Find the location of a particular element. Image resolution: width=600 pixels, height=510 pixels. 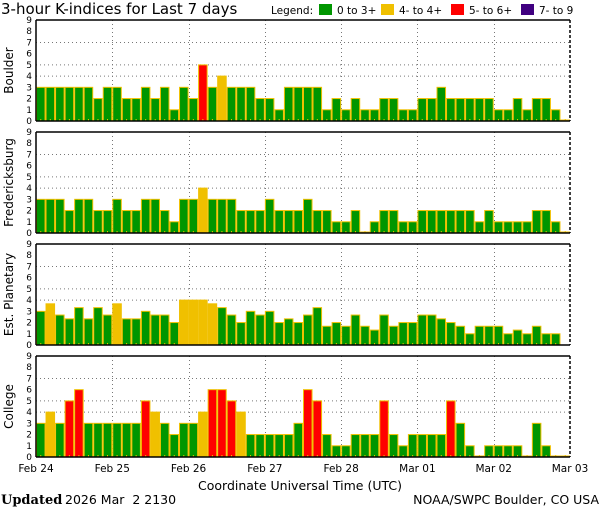

legend-item-label: 4- to 4+ is located at coordinates (420, 11).